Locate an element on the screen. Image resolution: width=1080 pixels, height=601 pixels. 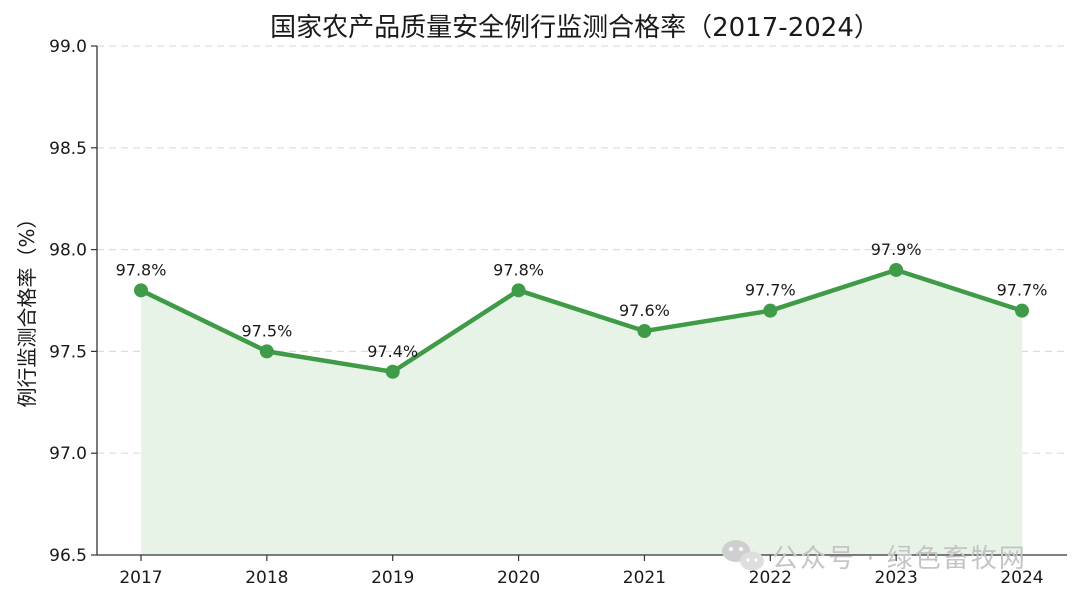
x-tick-label: 2018 is located at coordinates (266, 578).